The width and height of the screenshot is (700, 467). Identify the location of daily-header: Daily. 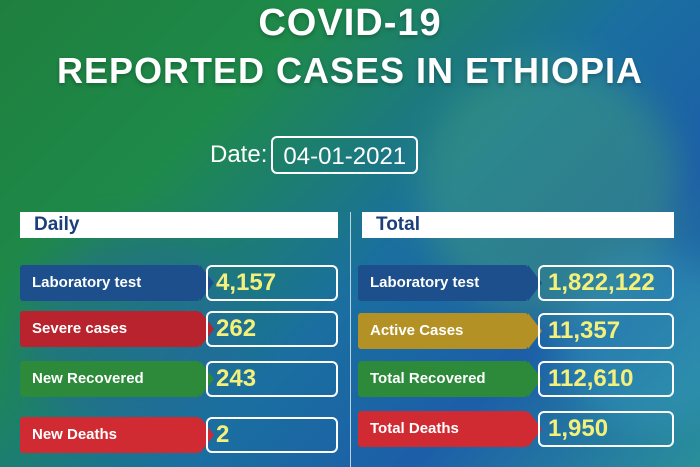
(179, 225).